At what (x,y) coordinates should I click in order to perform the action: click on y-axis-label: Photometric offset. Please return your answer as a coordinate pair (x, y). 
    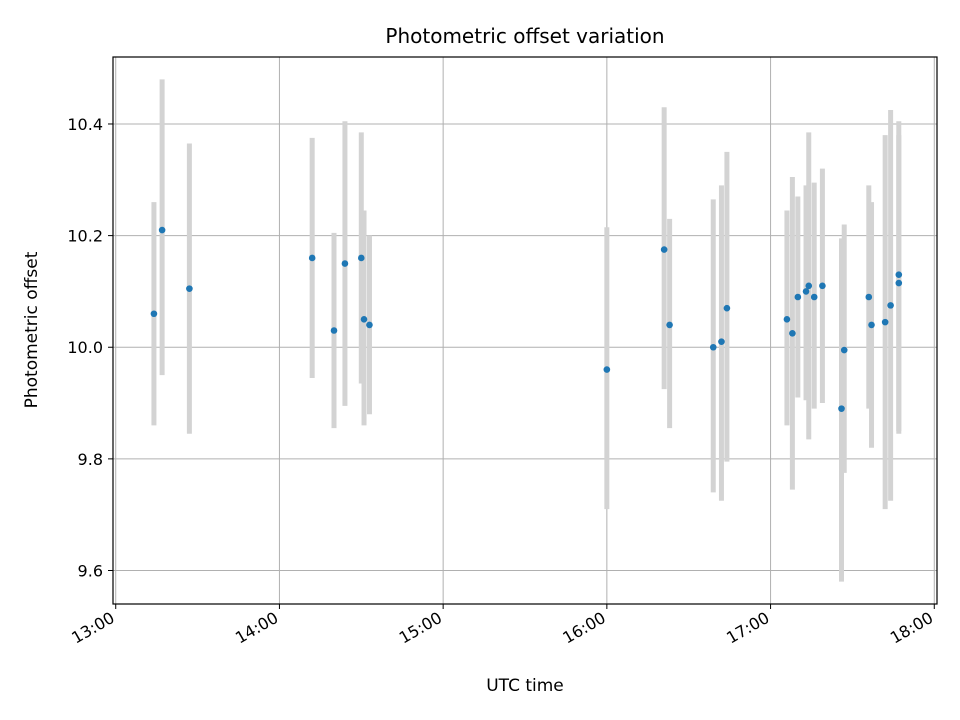
    Looking at the image, I should click on (32, 329).